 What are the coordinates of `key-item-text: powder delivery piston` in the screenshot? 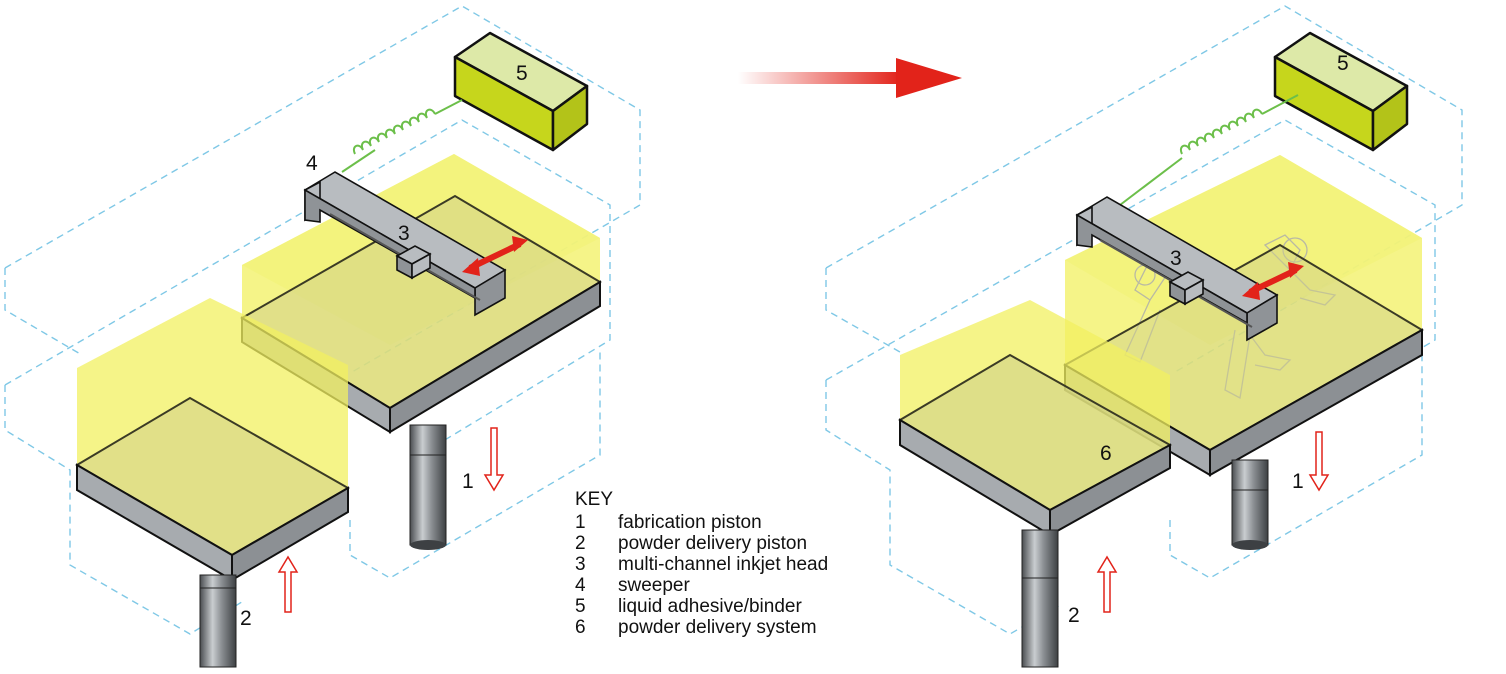 It's located at (712, 543).